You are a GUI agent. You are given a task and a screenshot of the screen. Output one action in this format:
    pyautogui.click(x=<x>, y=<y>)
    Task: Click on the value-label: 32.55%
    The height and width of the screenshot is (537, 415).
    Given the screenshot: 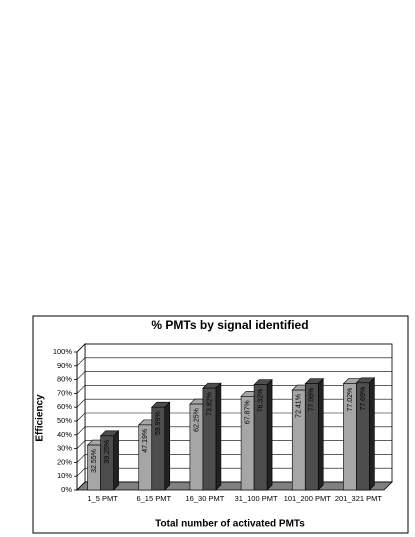 What is the action you would take?
    pyautogui.click(x=94, y=461)
    